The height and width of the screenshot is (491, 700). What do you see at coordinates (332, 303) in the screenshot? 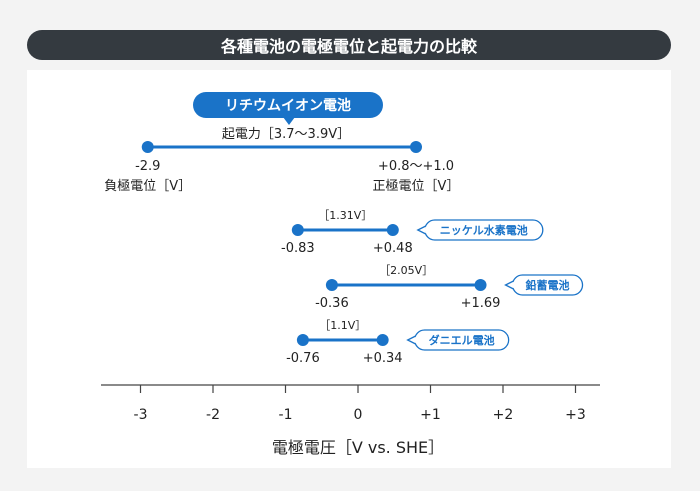
I see `neg-value: -0.36` at bounding box center [332, 303].